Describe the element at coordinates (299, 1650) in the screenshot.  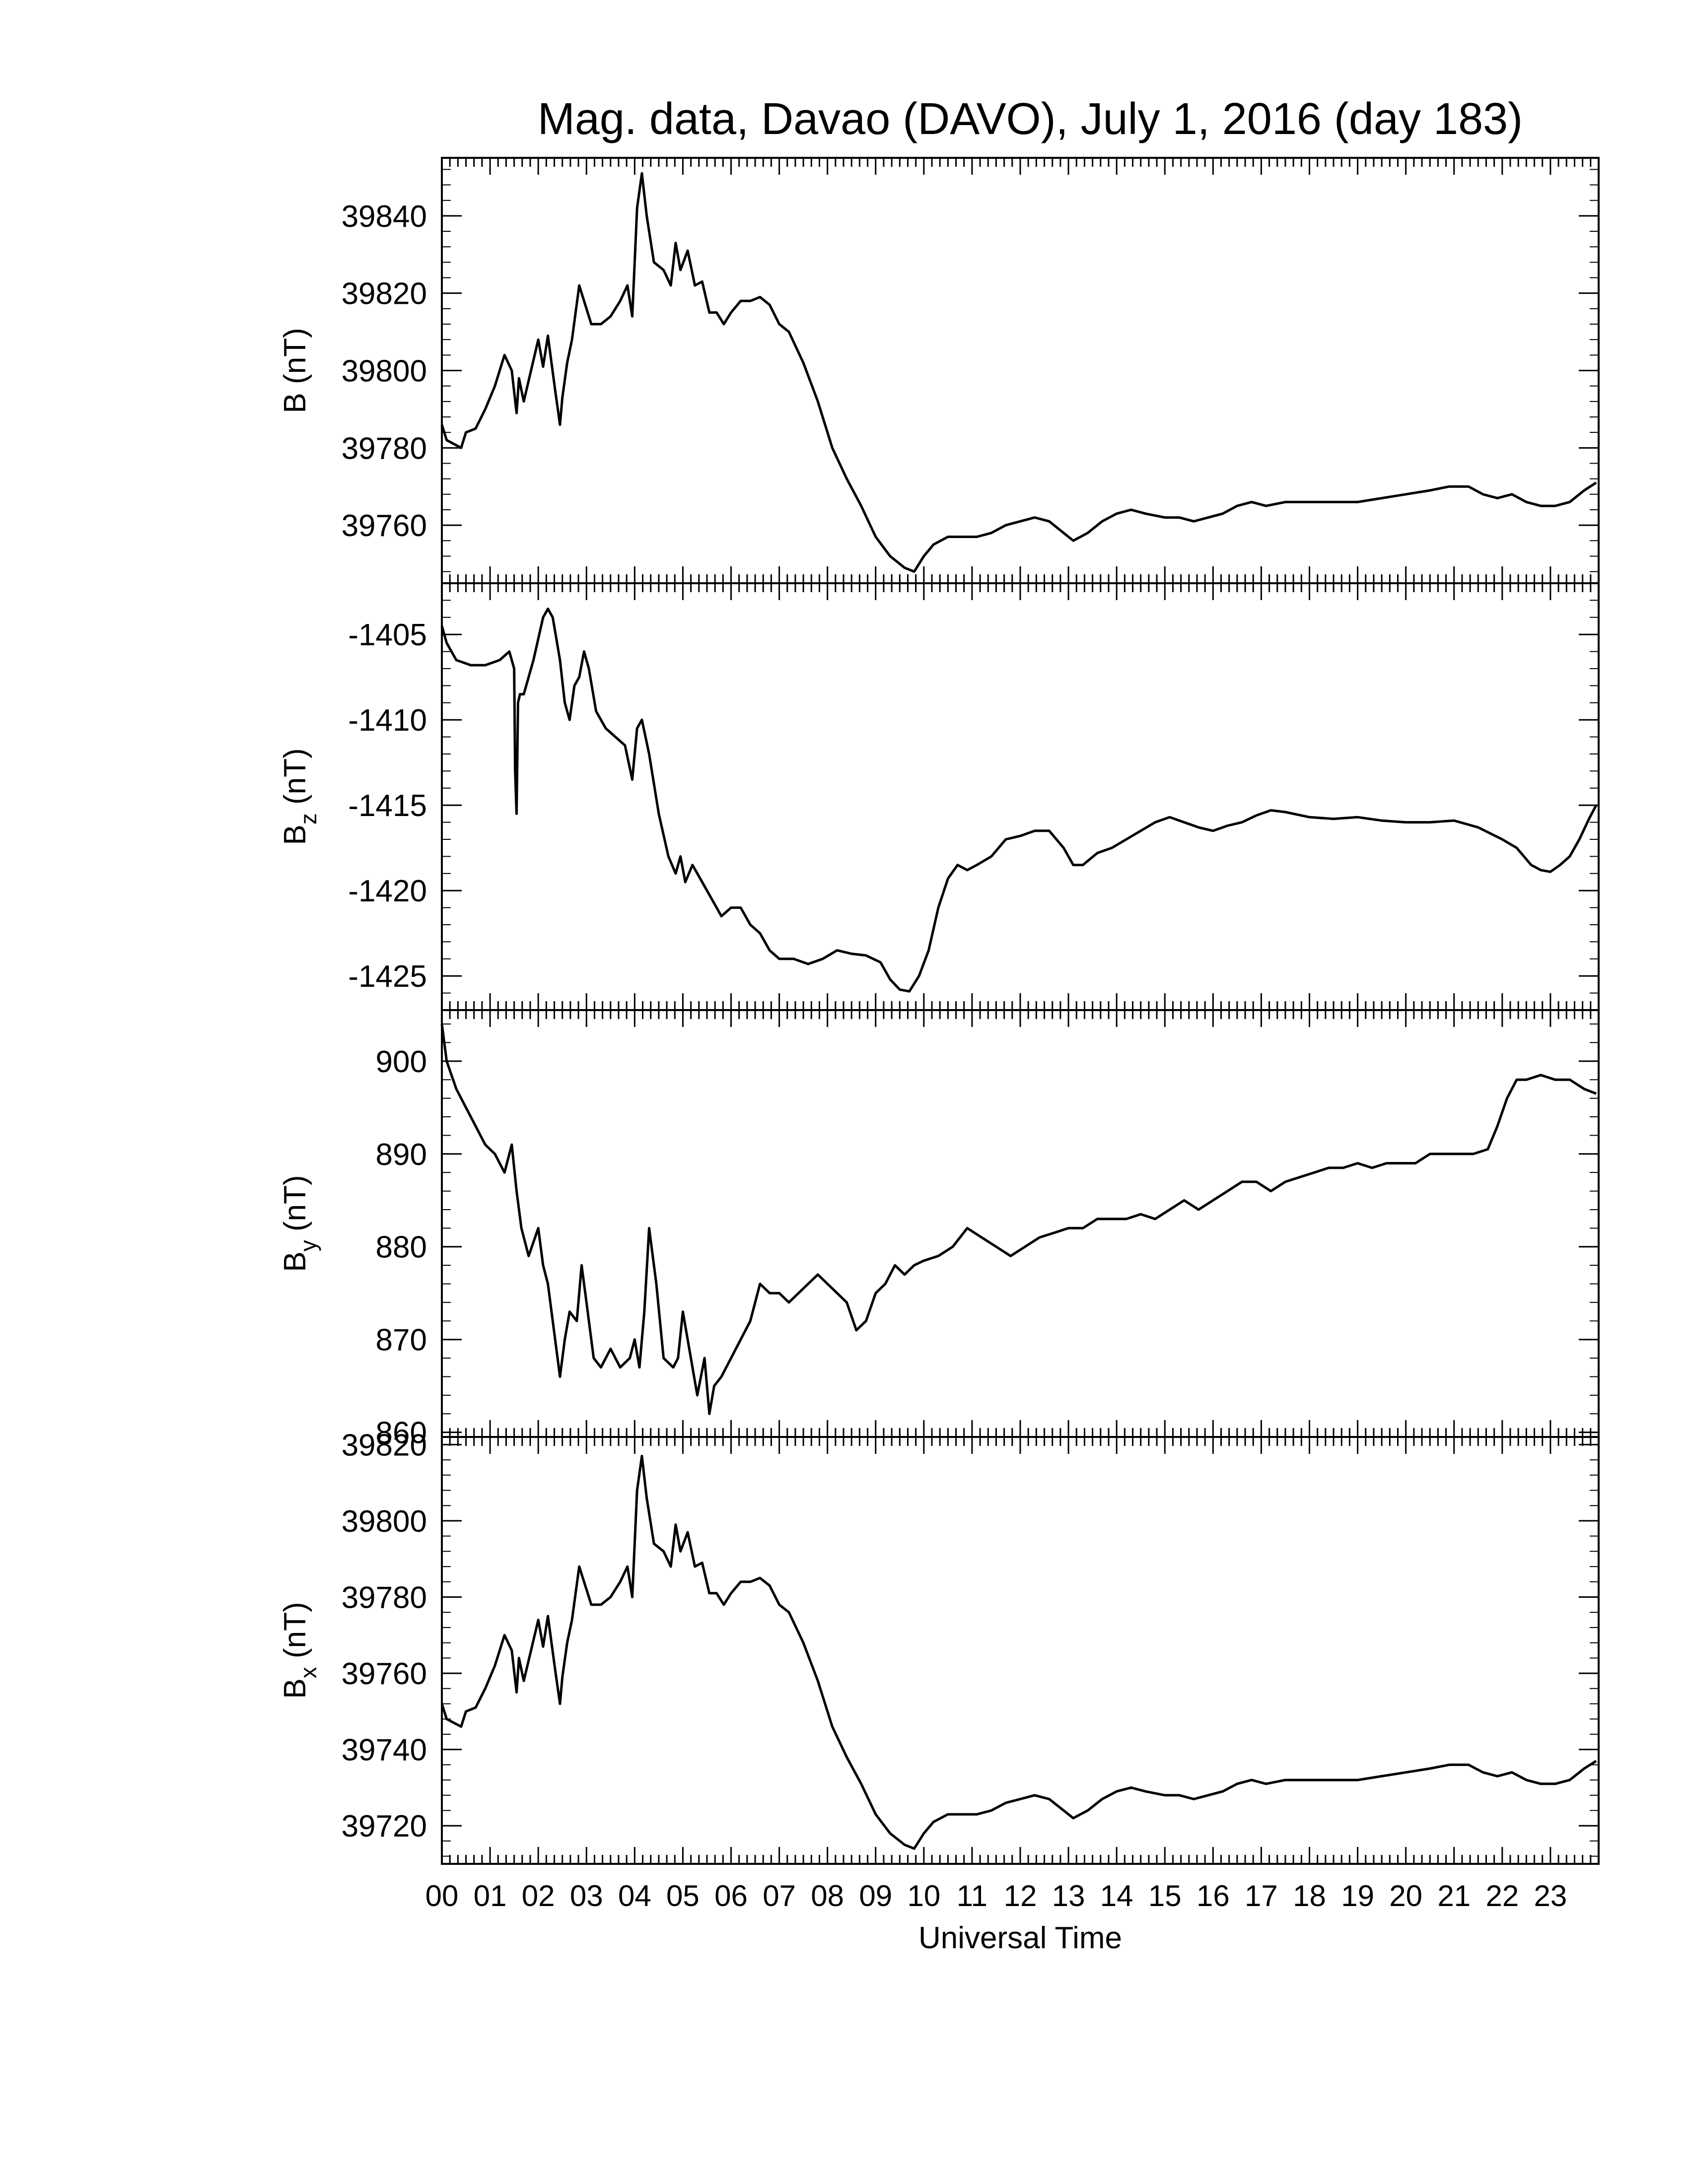
I see `y-axis-label: Bx (nT)` at that location.